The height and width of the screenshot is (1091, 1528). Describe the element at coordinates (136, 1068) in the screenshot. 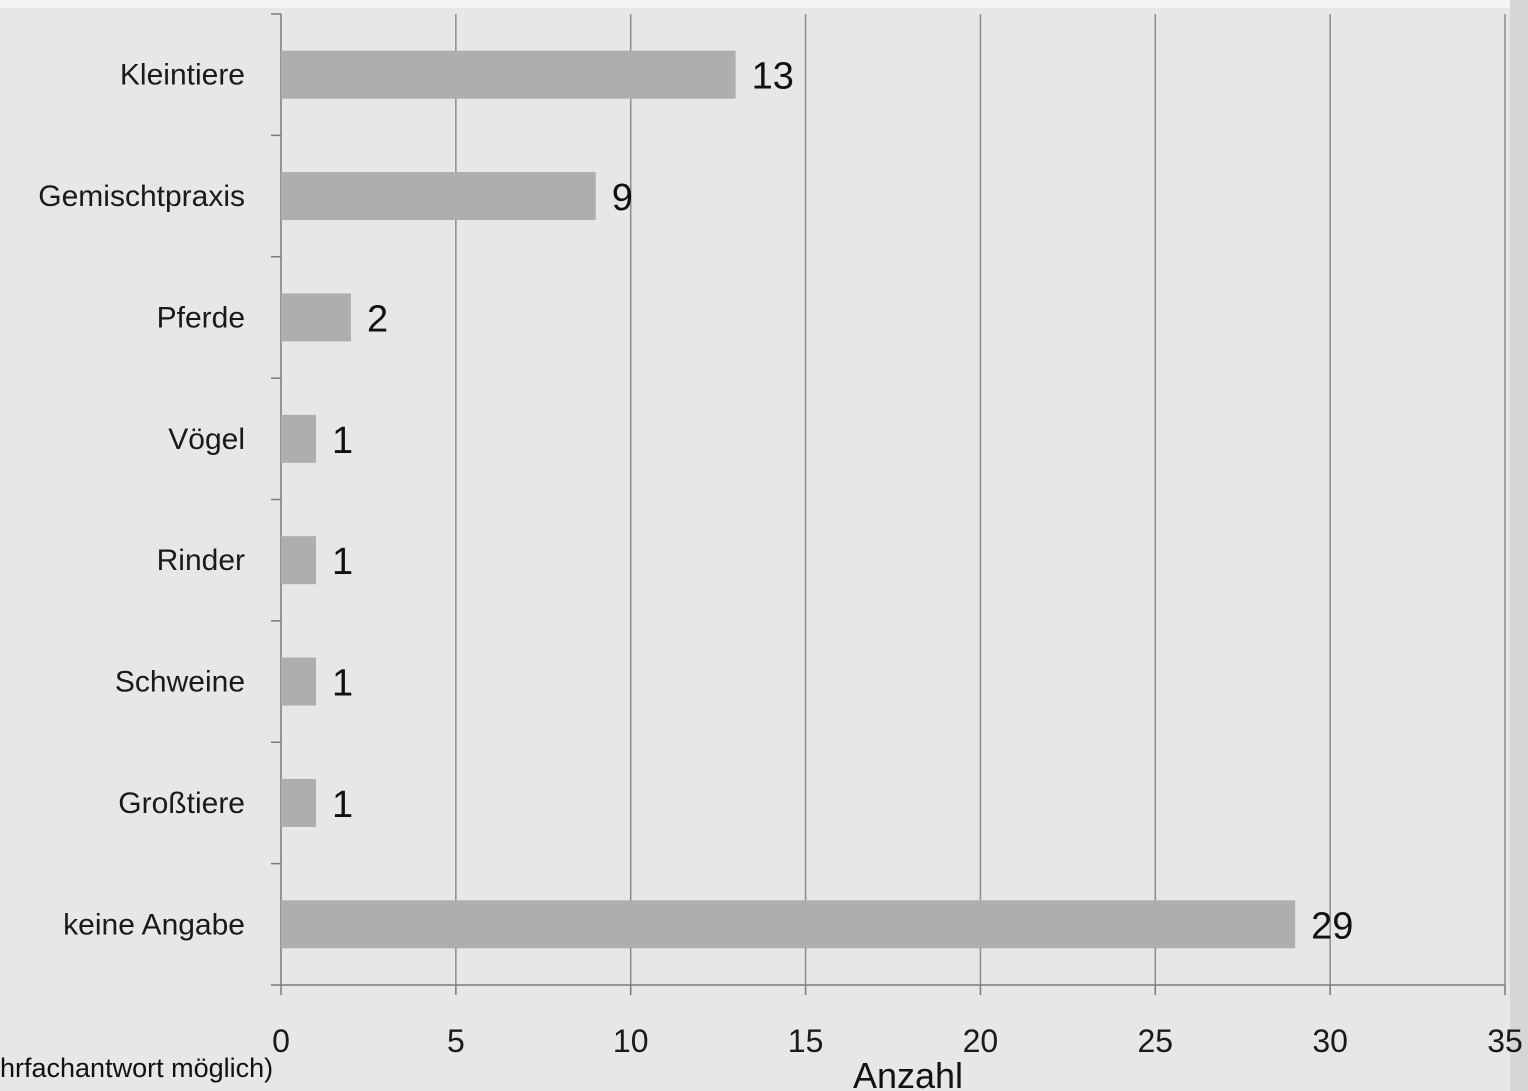

I see `footnote-label: hrfachantwort möglich)` at that location.